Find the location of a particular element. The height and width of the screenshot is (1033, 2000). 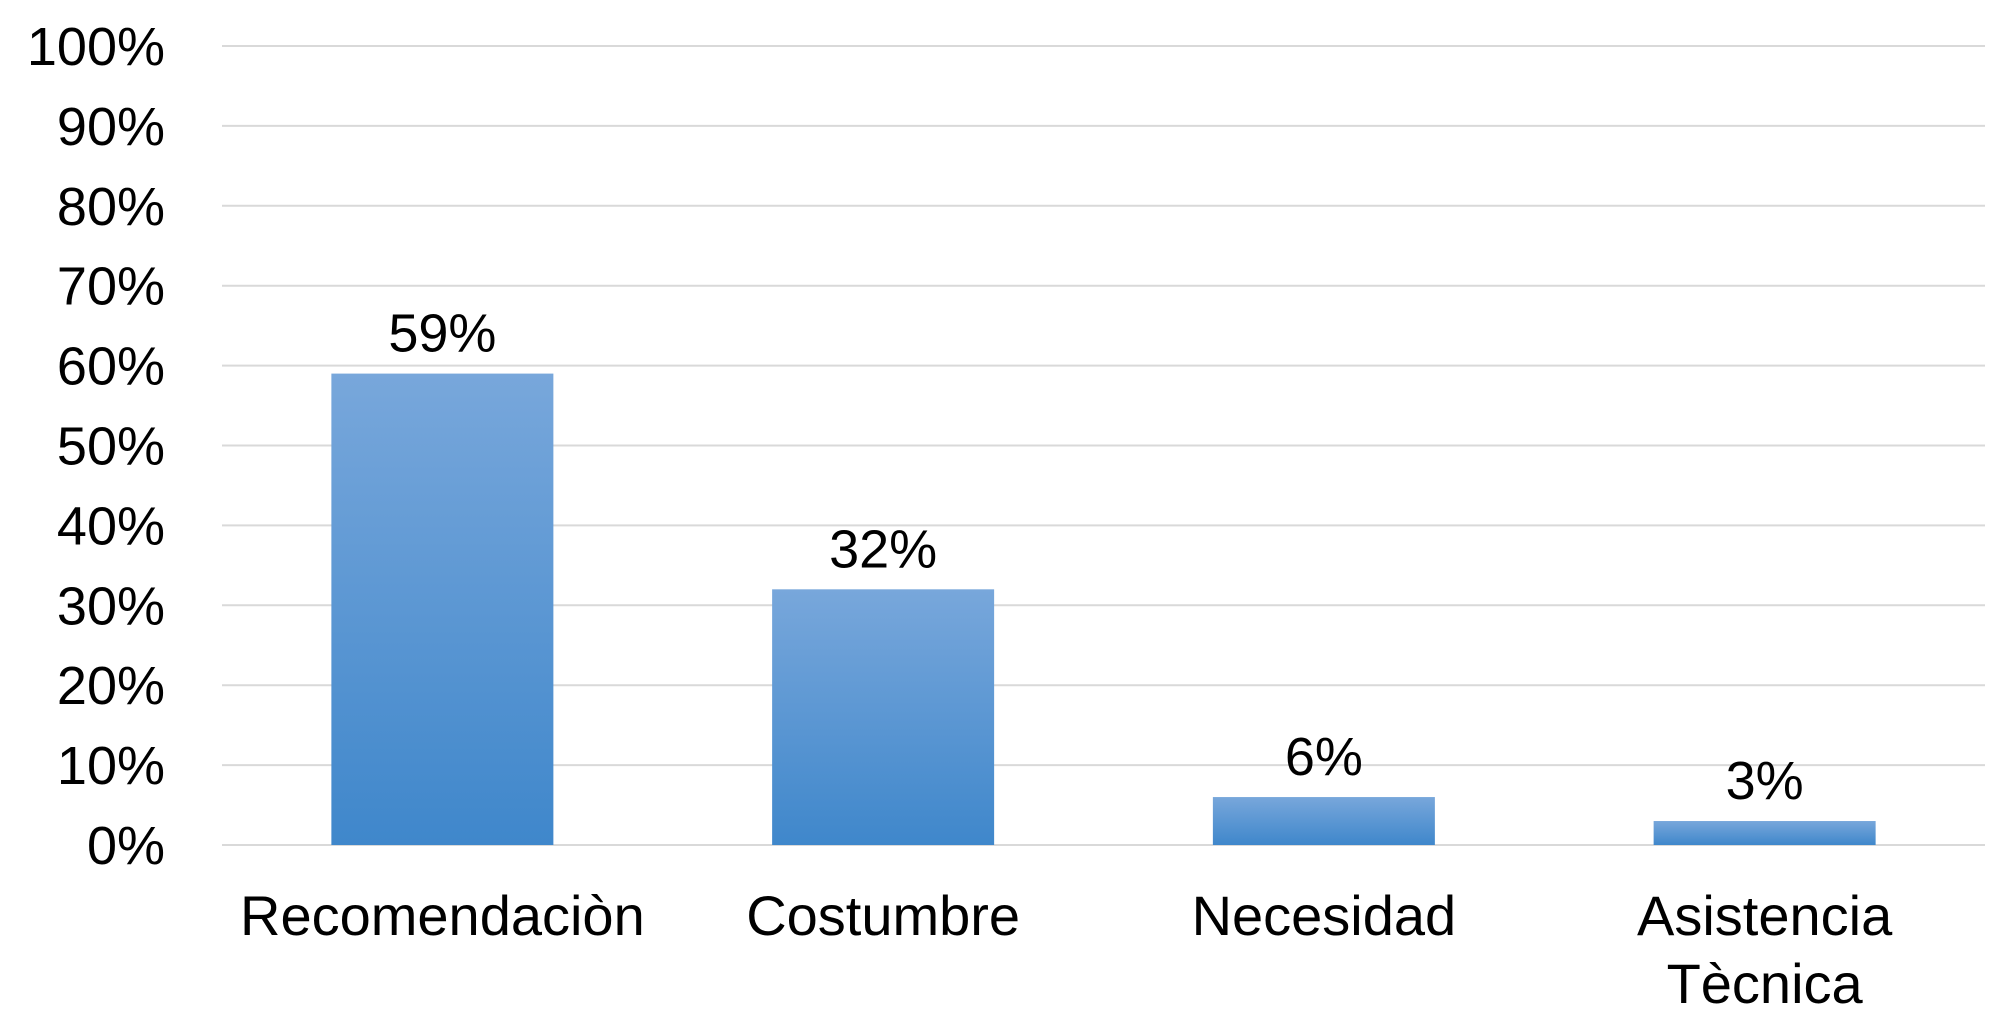

x-category-label: Costumbre is located at coordinates (883, 915).